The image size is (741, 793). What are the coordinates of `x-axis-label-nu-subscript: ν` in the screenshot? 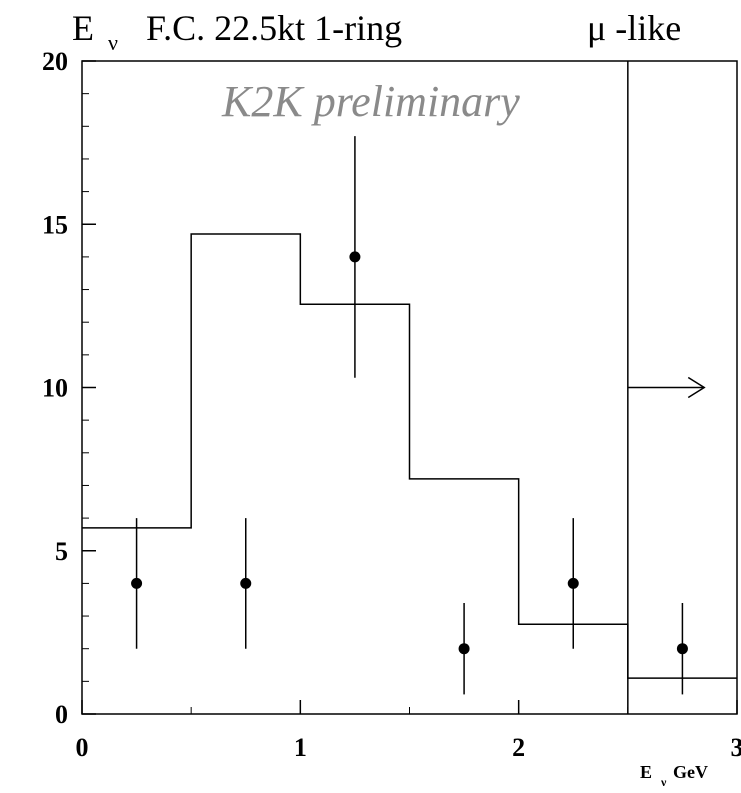 It's located at (663, 782).